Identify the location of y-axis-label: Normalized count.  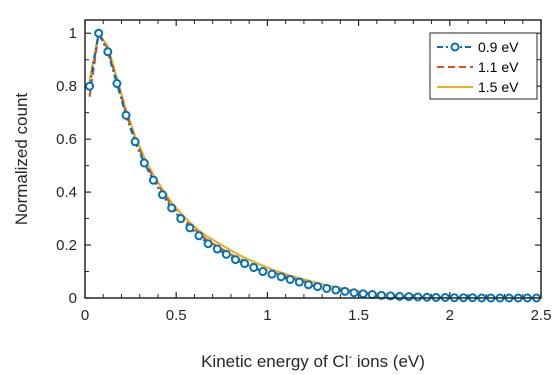
(21, 159).